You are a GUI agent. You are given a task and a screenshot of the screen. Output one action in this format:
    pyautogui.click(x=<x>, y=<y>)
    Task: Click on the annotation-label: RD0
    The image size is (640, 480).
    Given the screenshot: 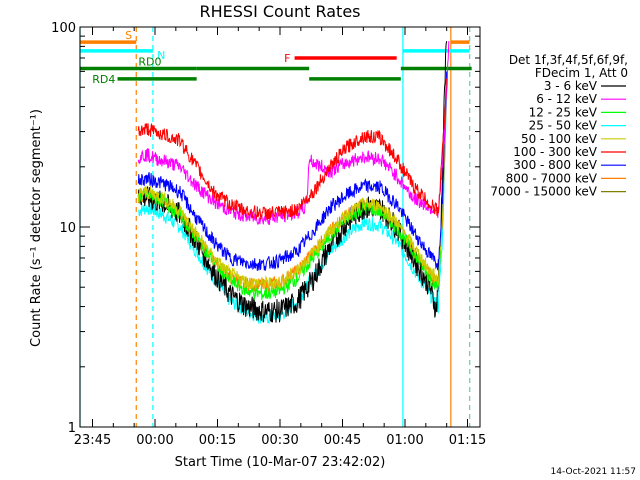 What is the action you would take?
    pyautogui.click(x=149, y=62)
    